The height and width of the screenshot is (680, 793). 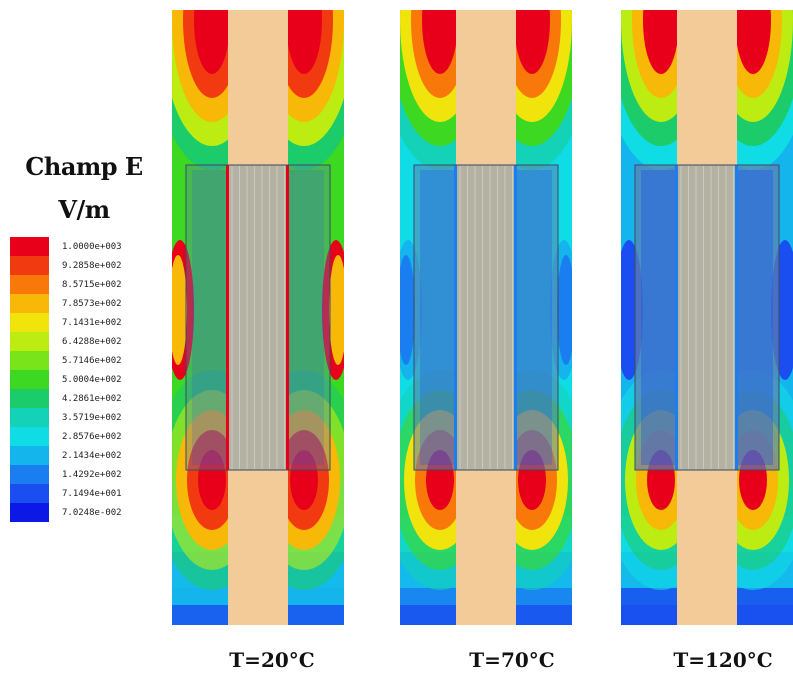 I want to click on legend-tick-label: 5.0004e+002, so click(x=92, y=380).